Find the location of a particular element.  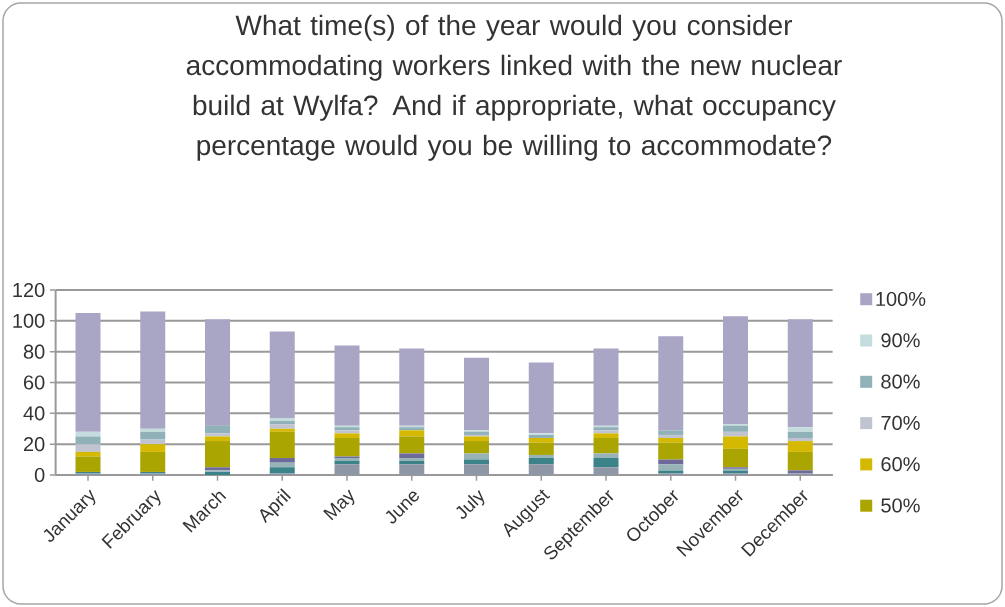

y-tick-label: 40 is located at coordinates (34, 413).